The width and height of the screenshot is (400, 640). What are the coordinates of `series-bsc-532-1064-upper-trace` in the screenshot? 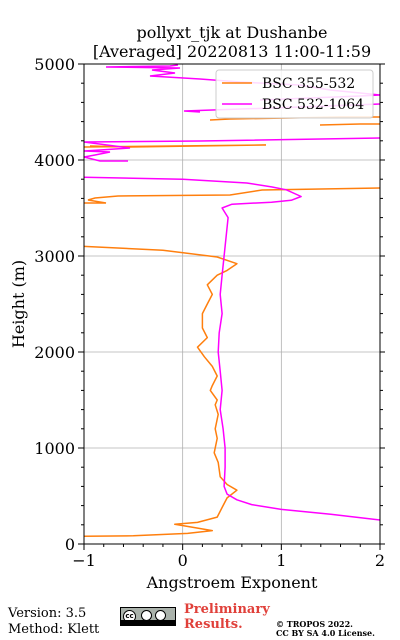 It's located at (232, 113).